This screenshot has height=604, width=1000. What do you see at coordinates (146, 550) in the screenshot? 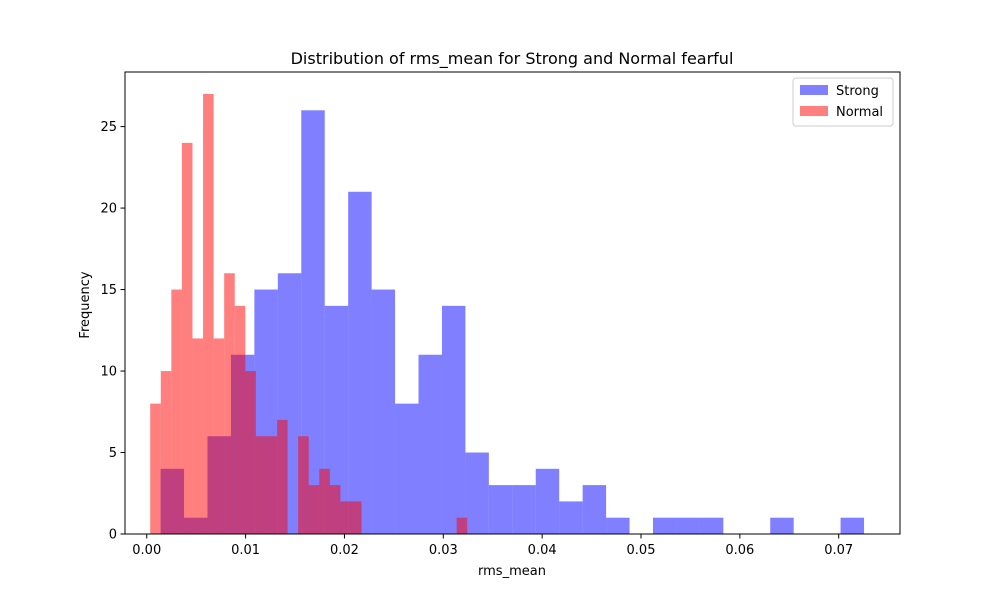
I see `x-tick-label: 0.00` at bounding box center [146, 550].